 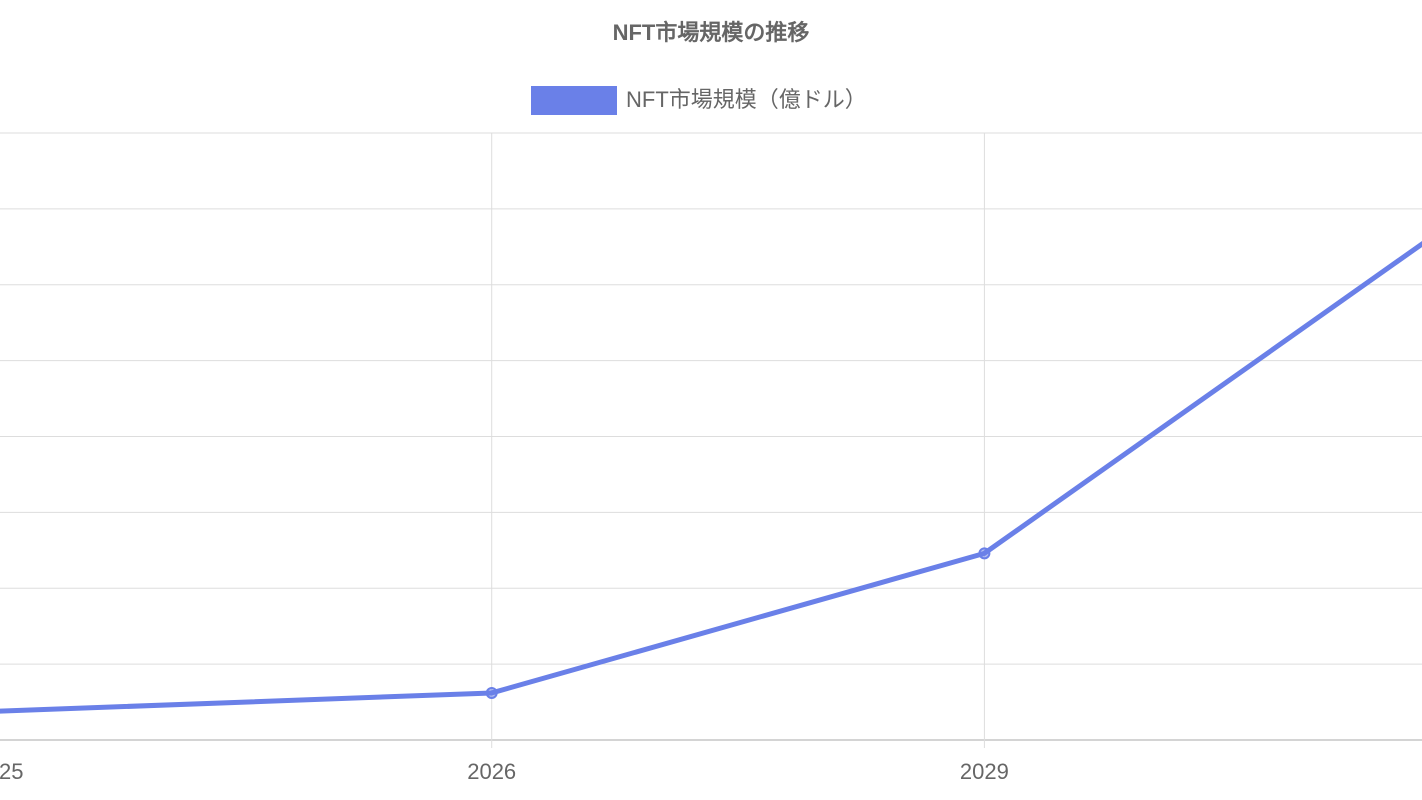 What do you see at coordinates (574, 100) in the screenshot?
I see `legend-swatch` at bounding box center [574, 100].